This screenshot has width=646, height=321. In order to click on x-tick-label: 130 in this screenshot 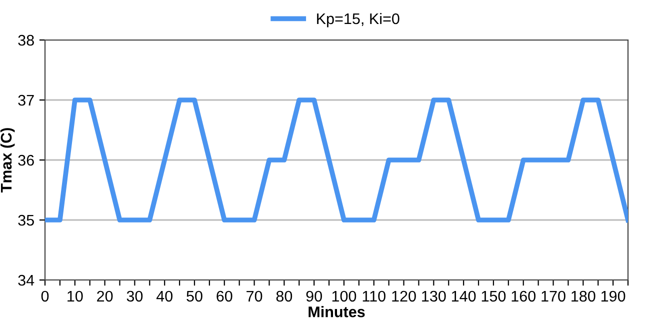, I will do `click(434, 296)`.